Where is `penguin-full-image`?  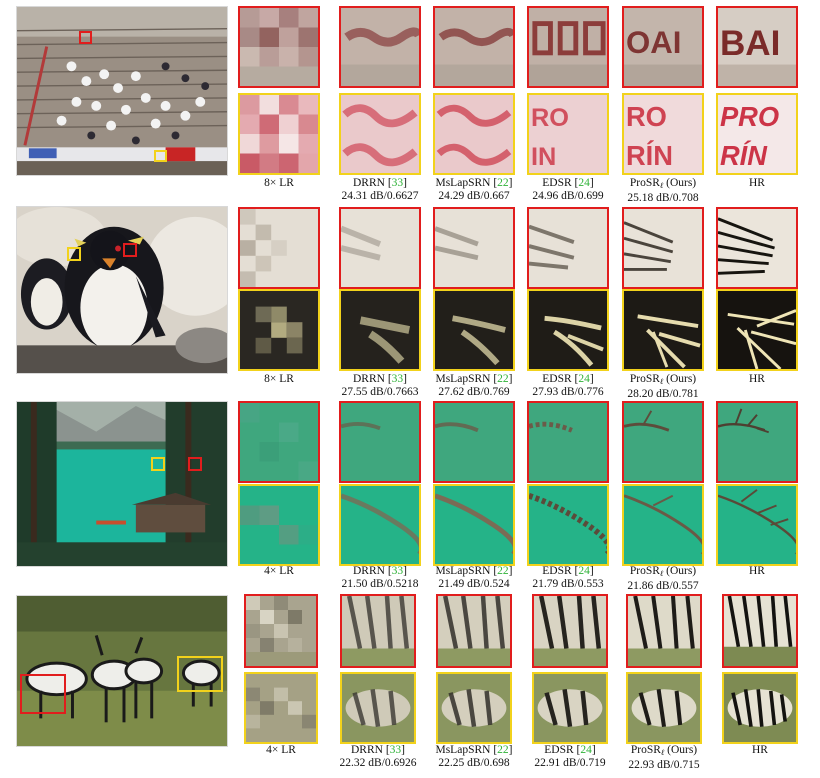
penguin-full-image is located at coordinates (122, 290).